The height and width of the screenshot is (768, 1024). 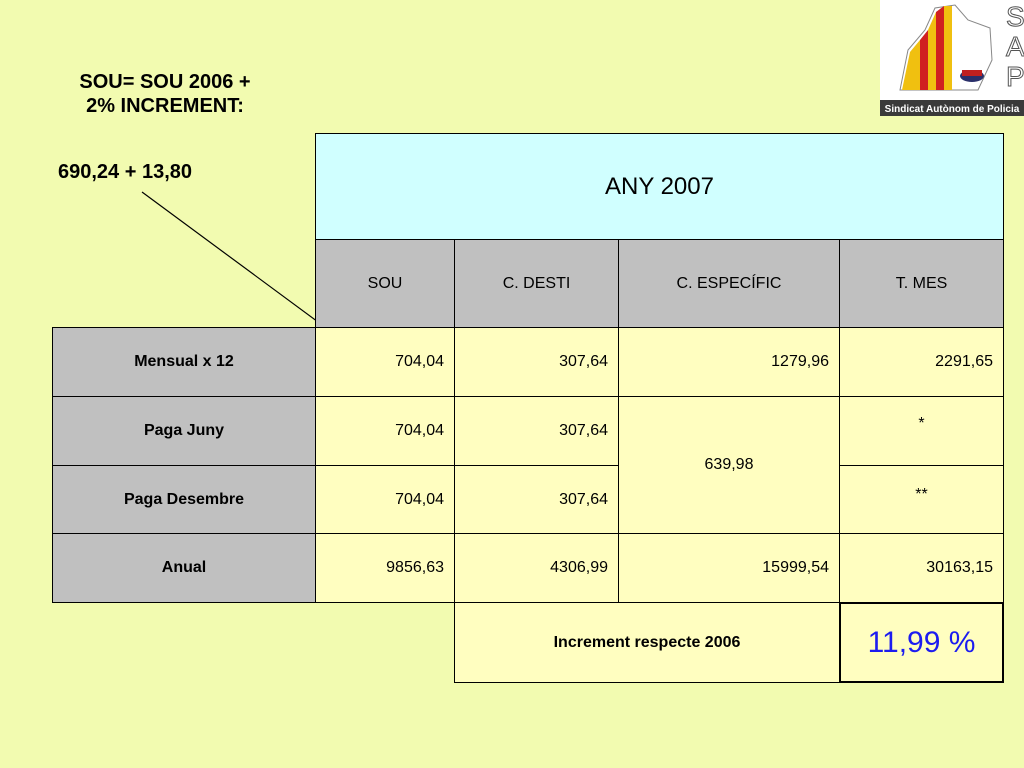 I want to click on row-label-paga-juny: Paga Juny, so click(x=184, y=431).